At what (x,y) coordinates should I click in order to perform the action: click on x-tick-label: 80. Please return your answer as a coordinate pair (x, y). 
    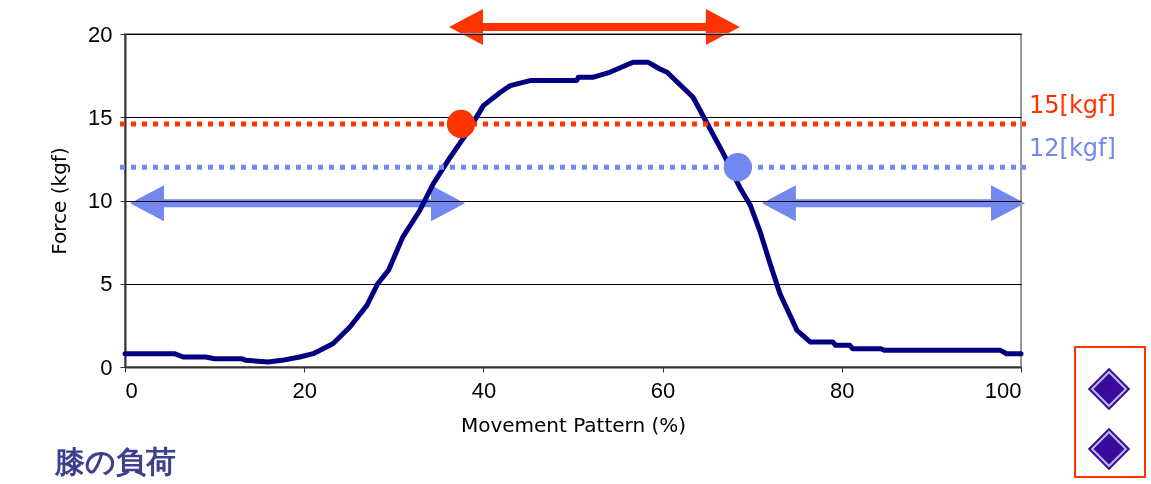
    Looking at the image, I should click on (842, 390).